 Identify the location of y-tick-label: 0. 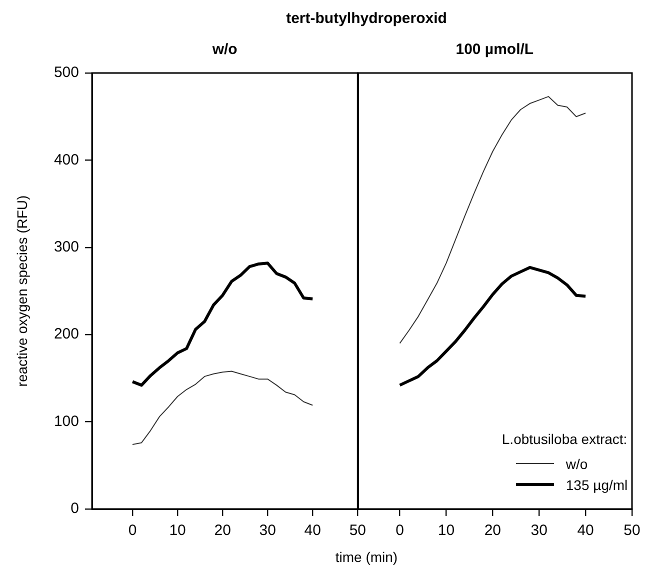
(74, 509).